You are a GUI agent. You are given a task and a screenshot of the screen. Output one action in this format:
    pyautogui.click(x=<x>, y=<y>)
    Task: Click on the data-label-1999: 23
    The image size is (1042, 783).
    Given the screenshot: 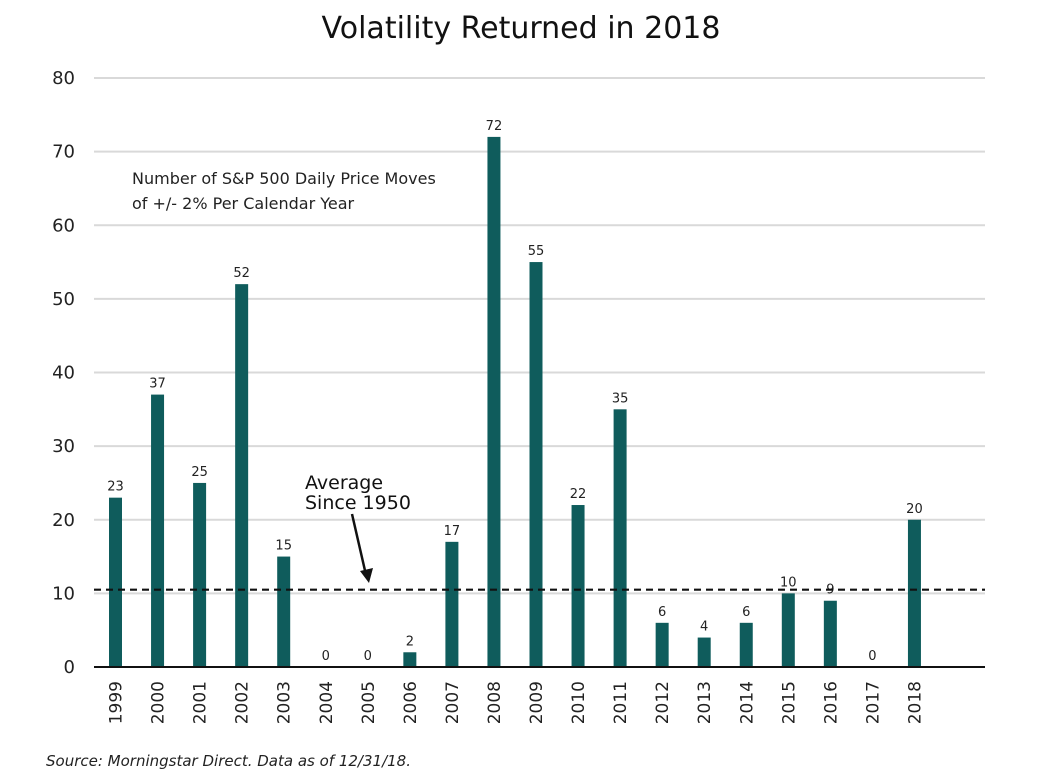 What is the action you would take?
    pyautogui.click(x=115, y=487)
    